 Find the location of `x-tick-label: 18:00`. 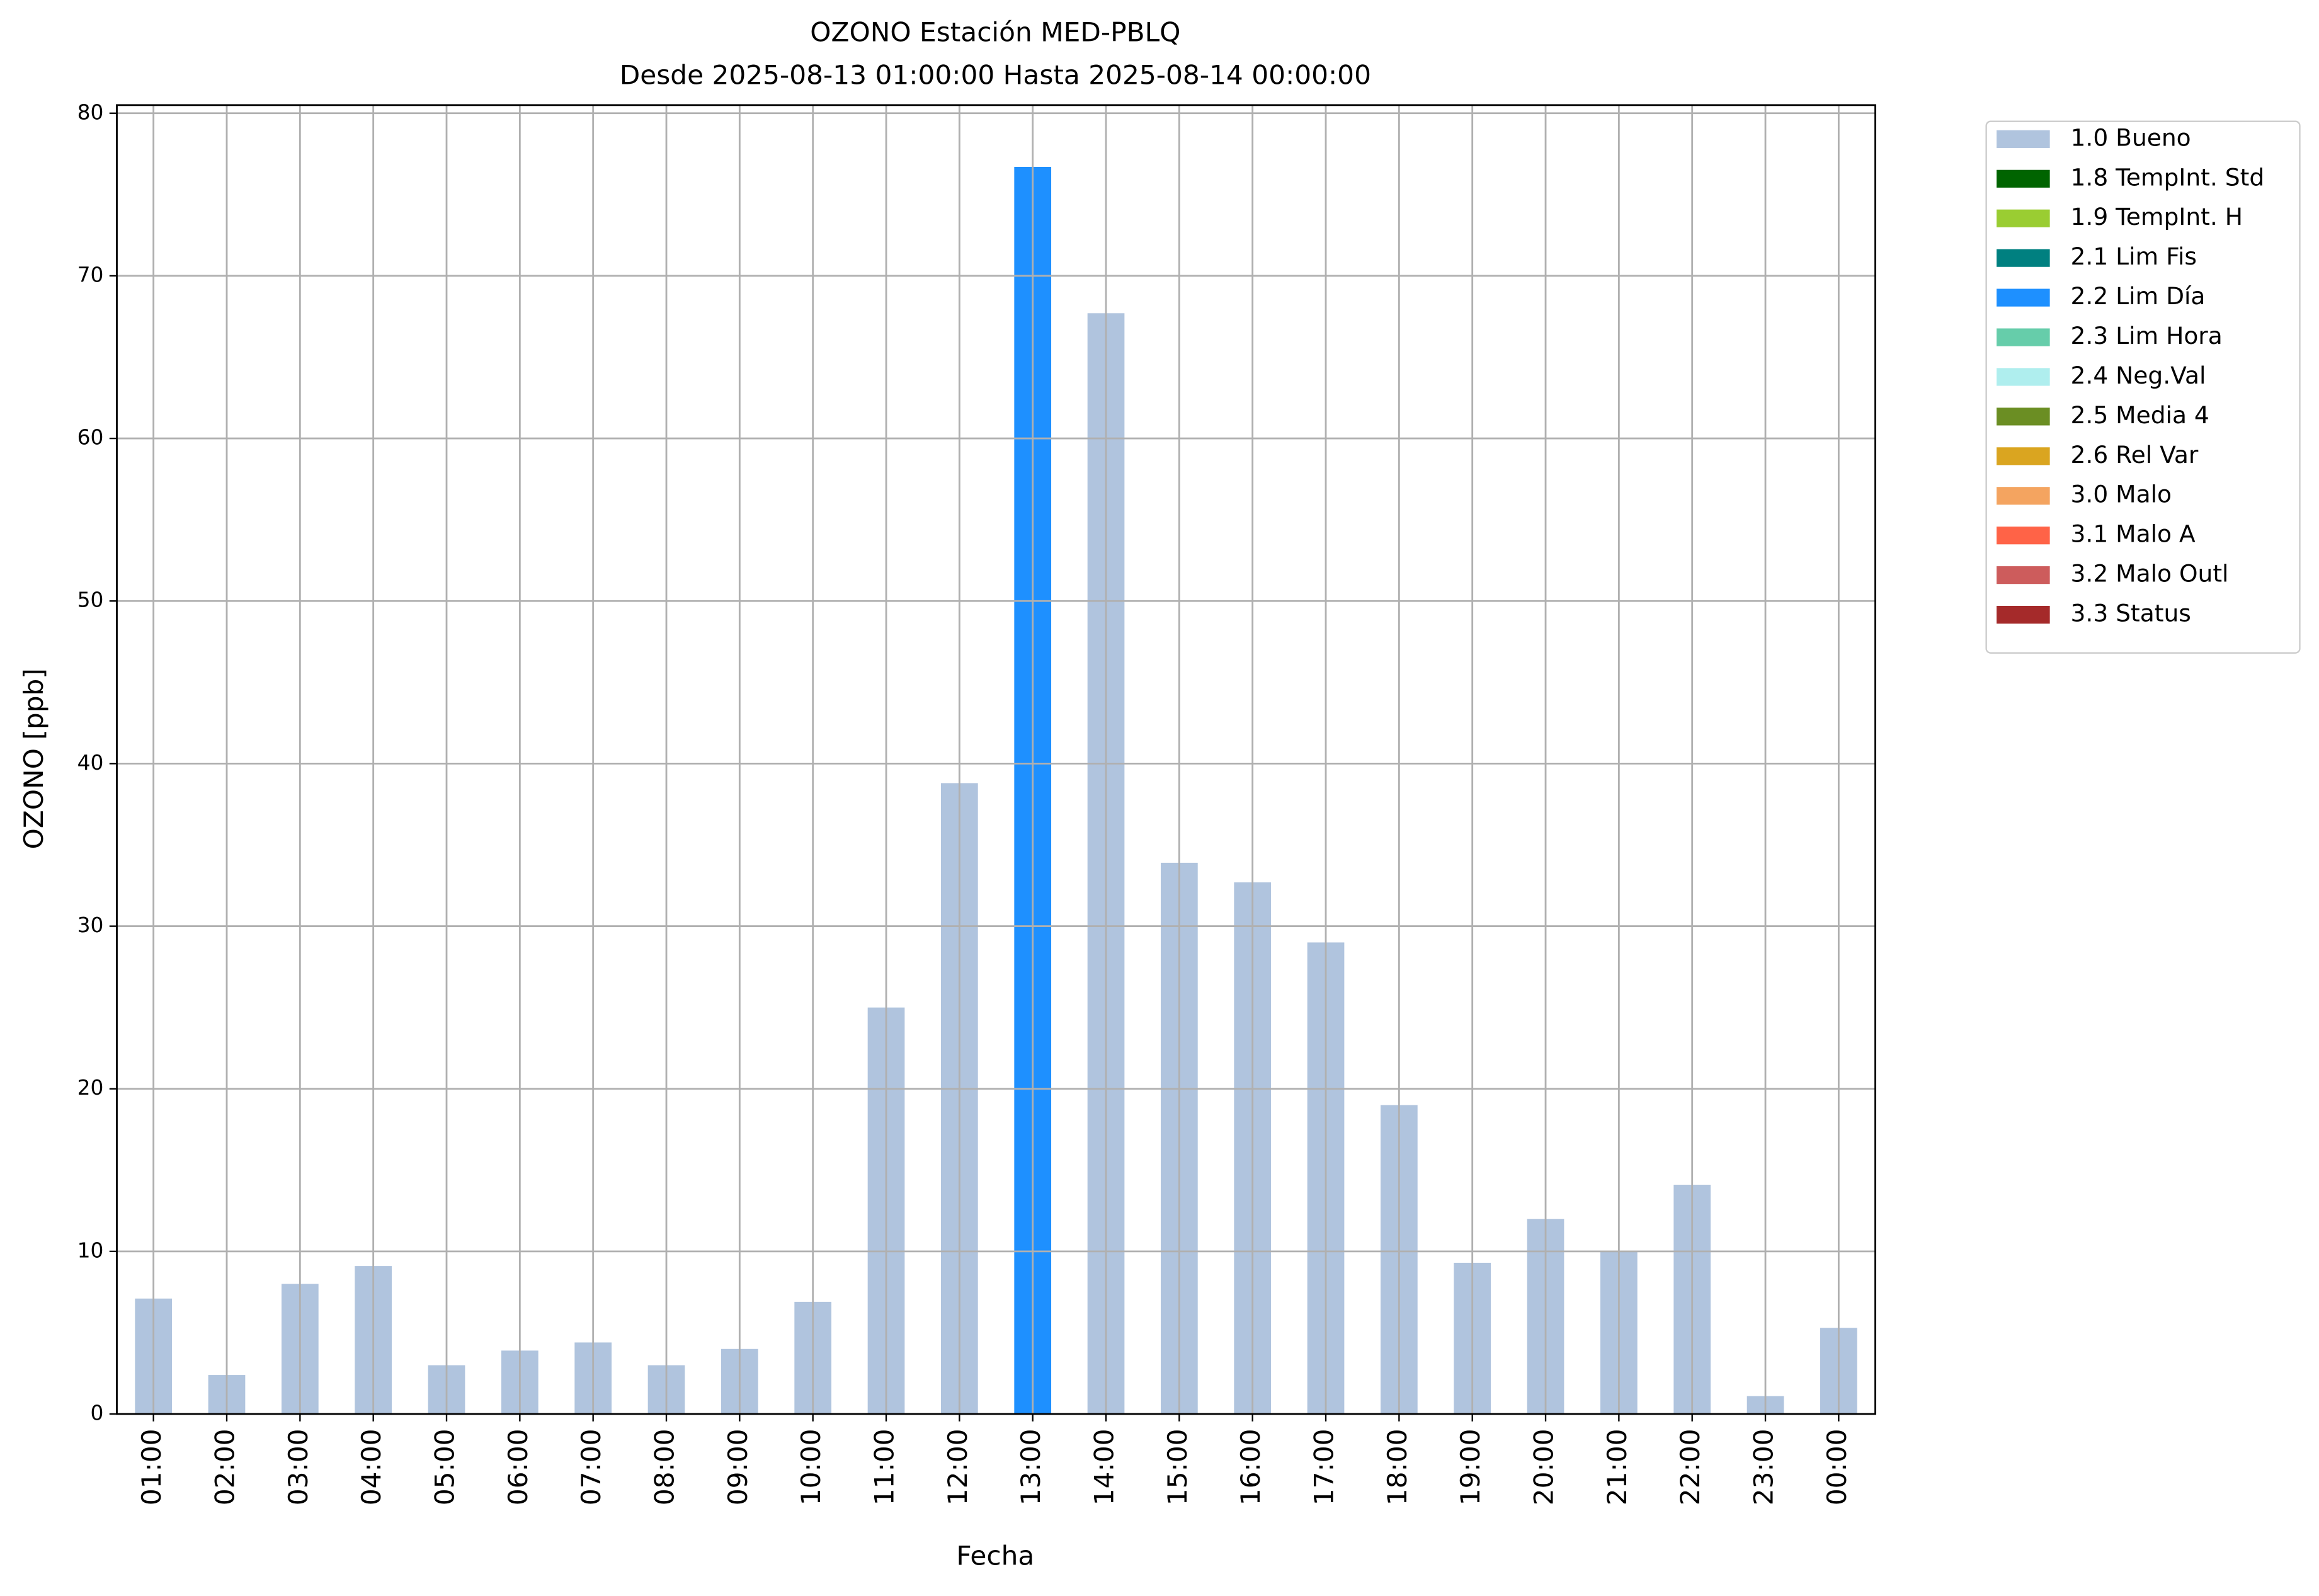

x-tick-label: 18:00 is located at coordinates (1397, 1467).